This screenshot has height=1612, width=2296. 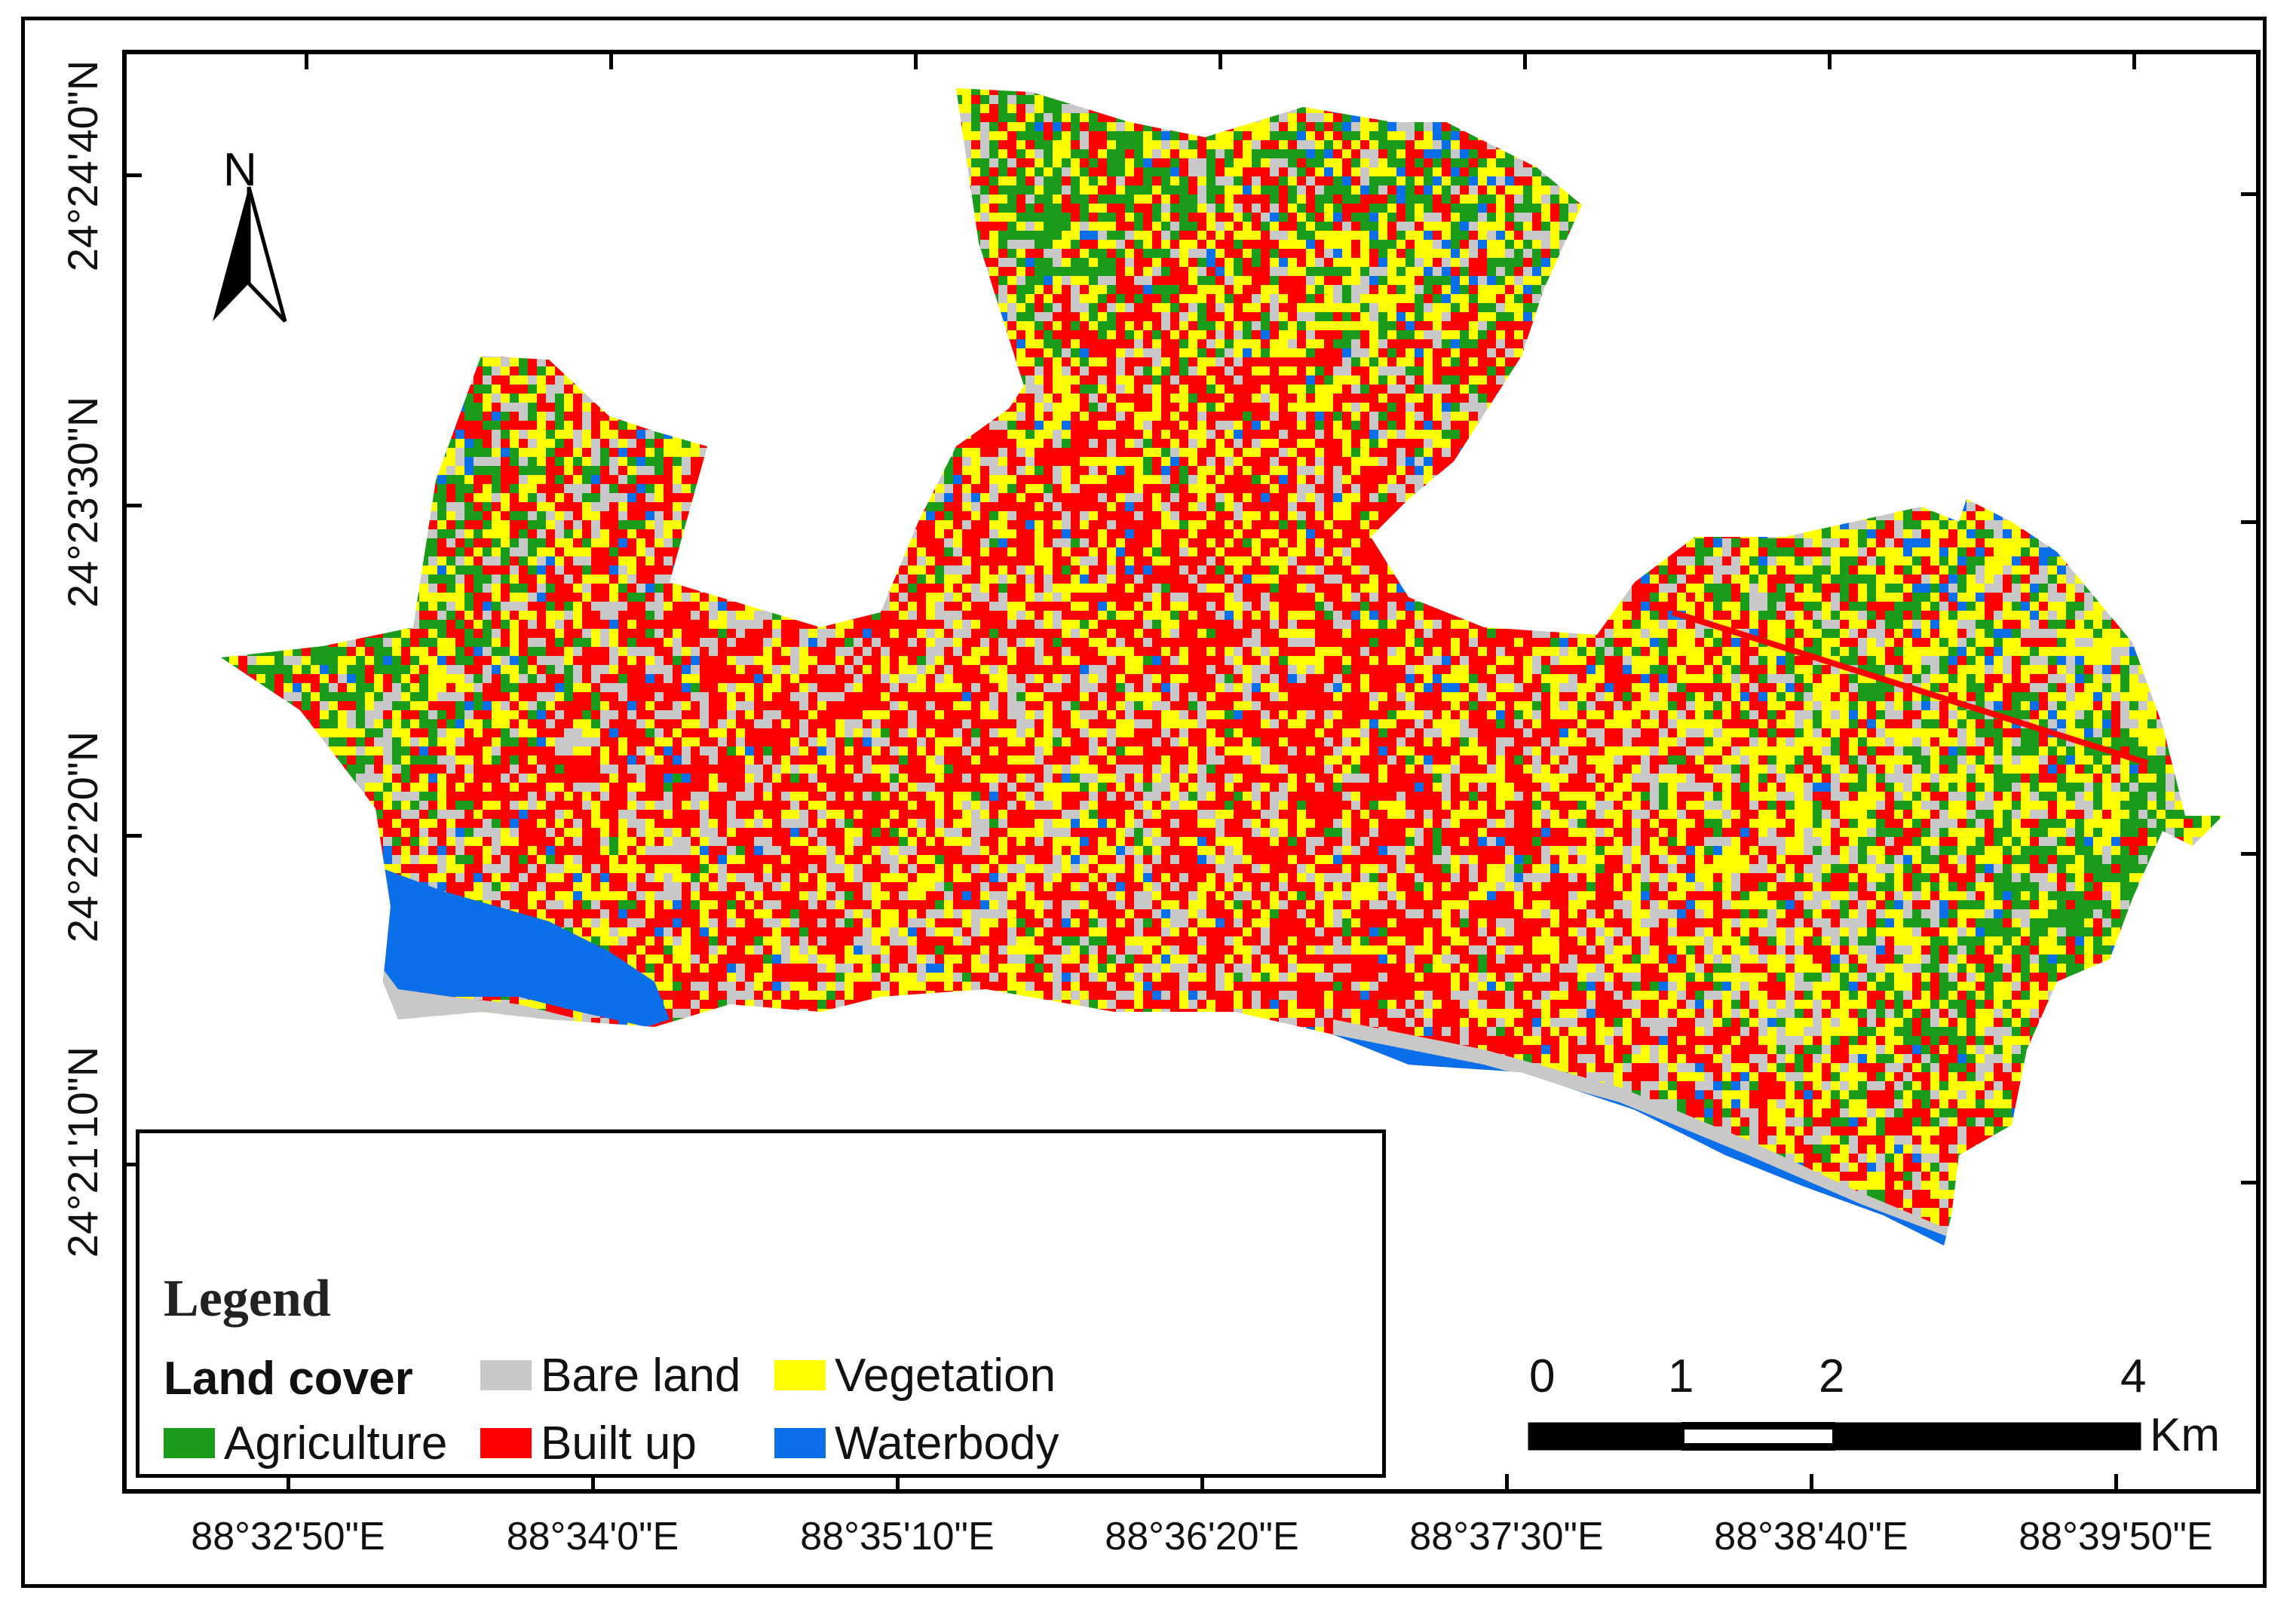 I want to click on scale-tick-label: 1, so click(x=1681, y=1376).